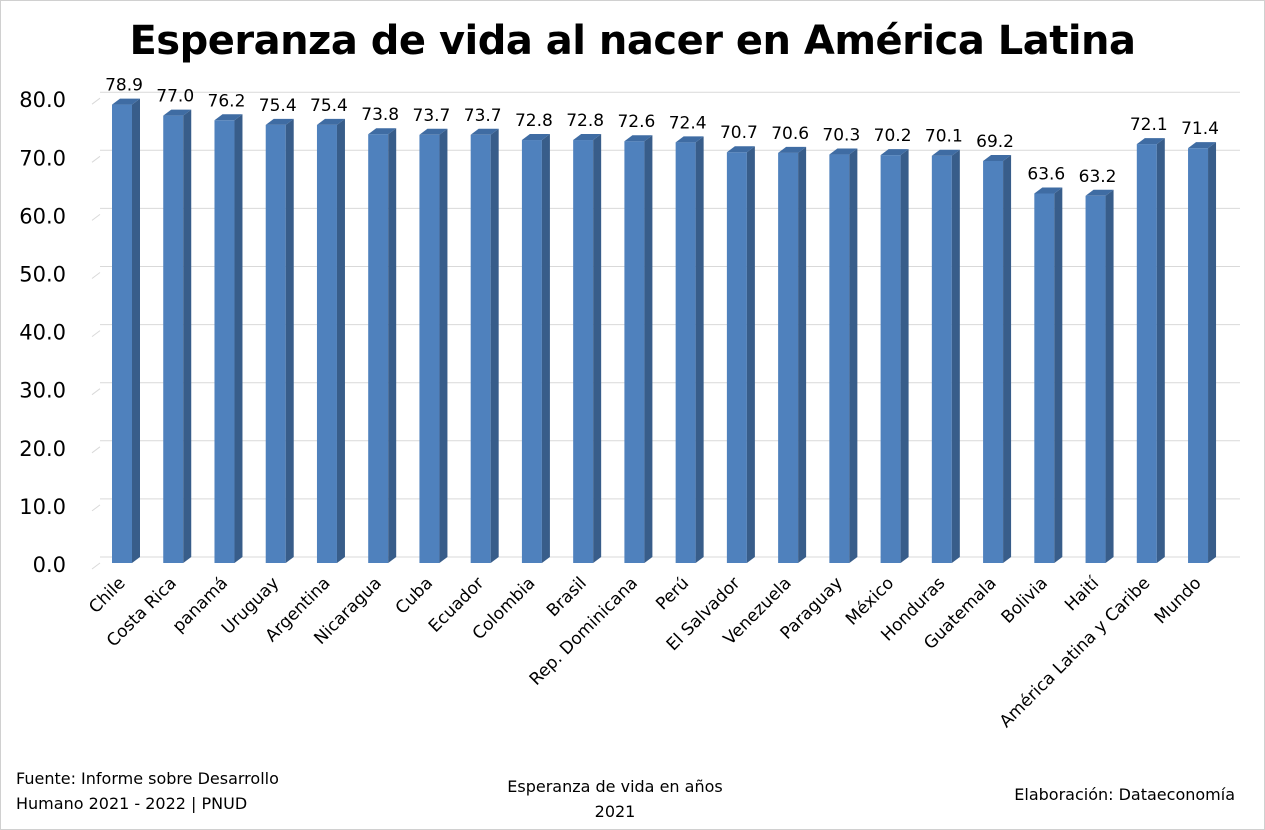  I want to click on credit-note: Elaboración: Dataeconomía, so click(1124, 794).